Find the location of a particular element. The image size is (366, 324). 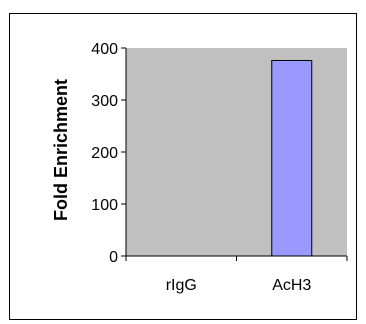

y-tick-label: 400 is located at coordinates (104, 49).